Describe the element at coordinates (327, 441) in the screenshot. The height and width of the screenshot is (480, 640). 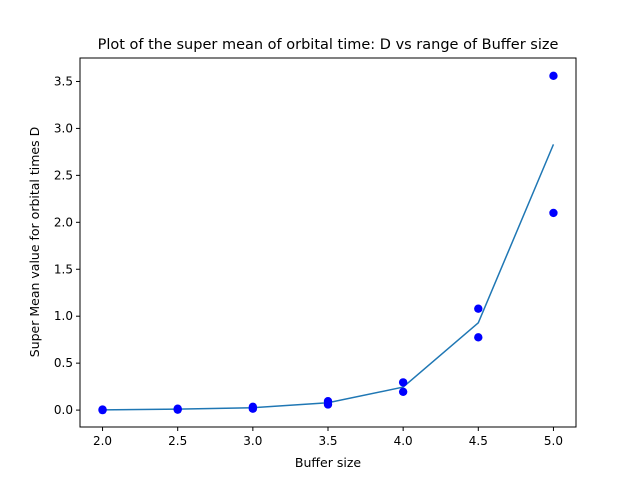
I see `x-tick-label: 3.5` at that location.